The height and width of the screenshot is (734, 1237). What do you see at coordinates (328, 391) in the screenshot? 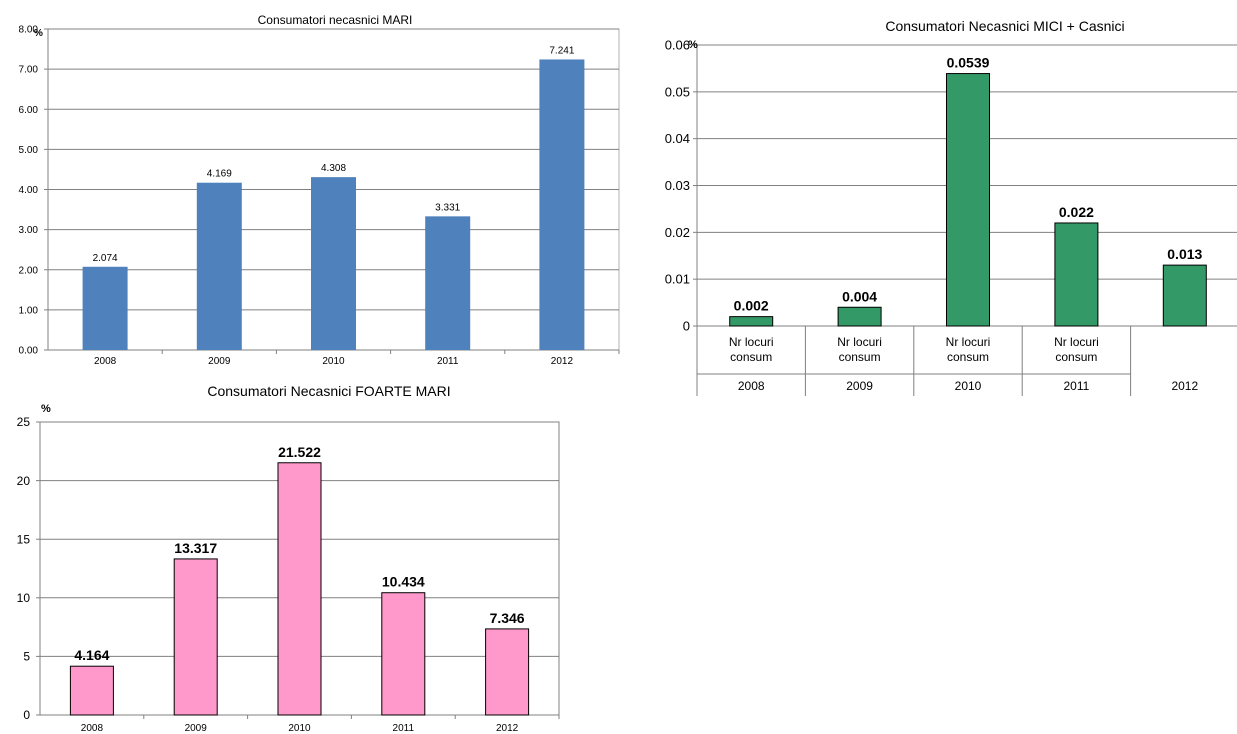
I see `chart-title: Consumatori Necasnici FOARTE MARI` at bounding box center [328, 391].